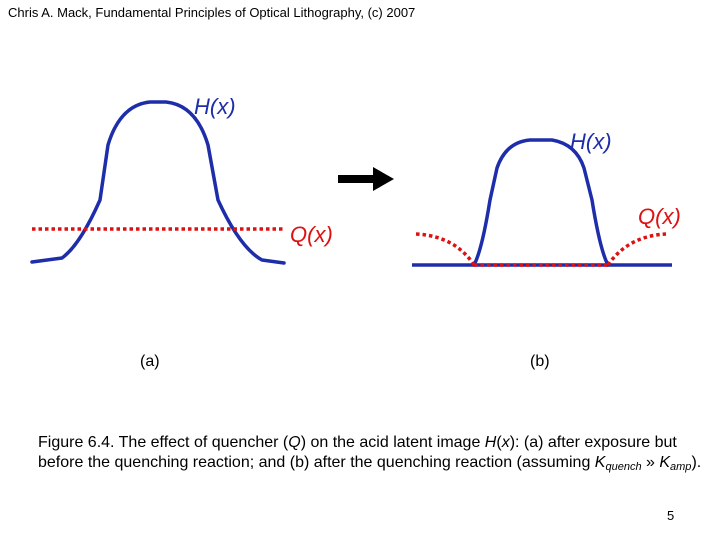  Describe the element at coordinates (499, 442) in the screenshot. I see `caption-paren-open: (` at that location.